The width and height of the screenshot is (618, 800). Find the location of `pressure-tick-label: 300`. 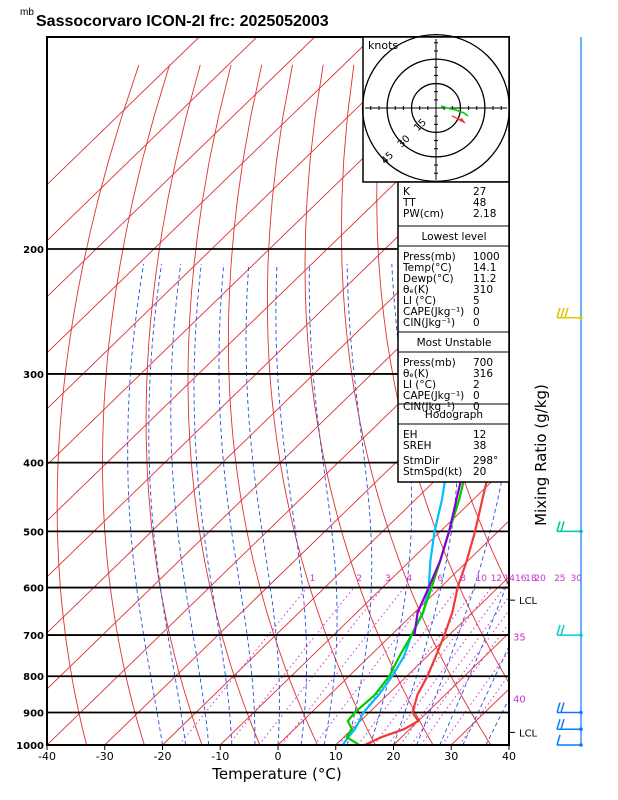

pressure-tick-label: 300 is located at coordinates (33, 375).